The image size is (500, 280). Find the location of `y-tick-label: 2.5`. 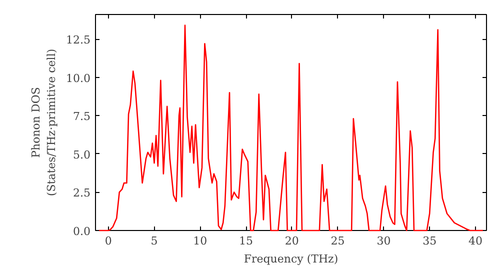

y-tick-label: 2.5 is located at coordinates (82, 193).